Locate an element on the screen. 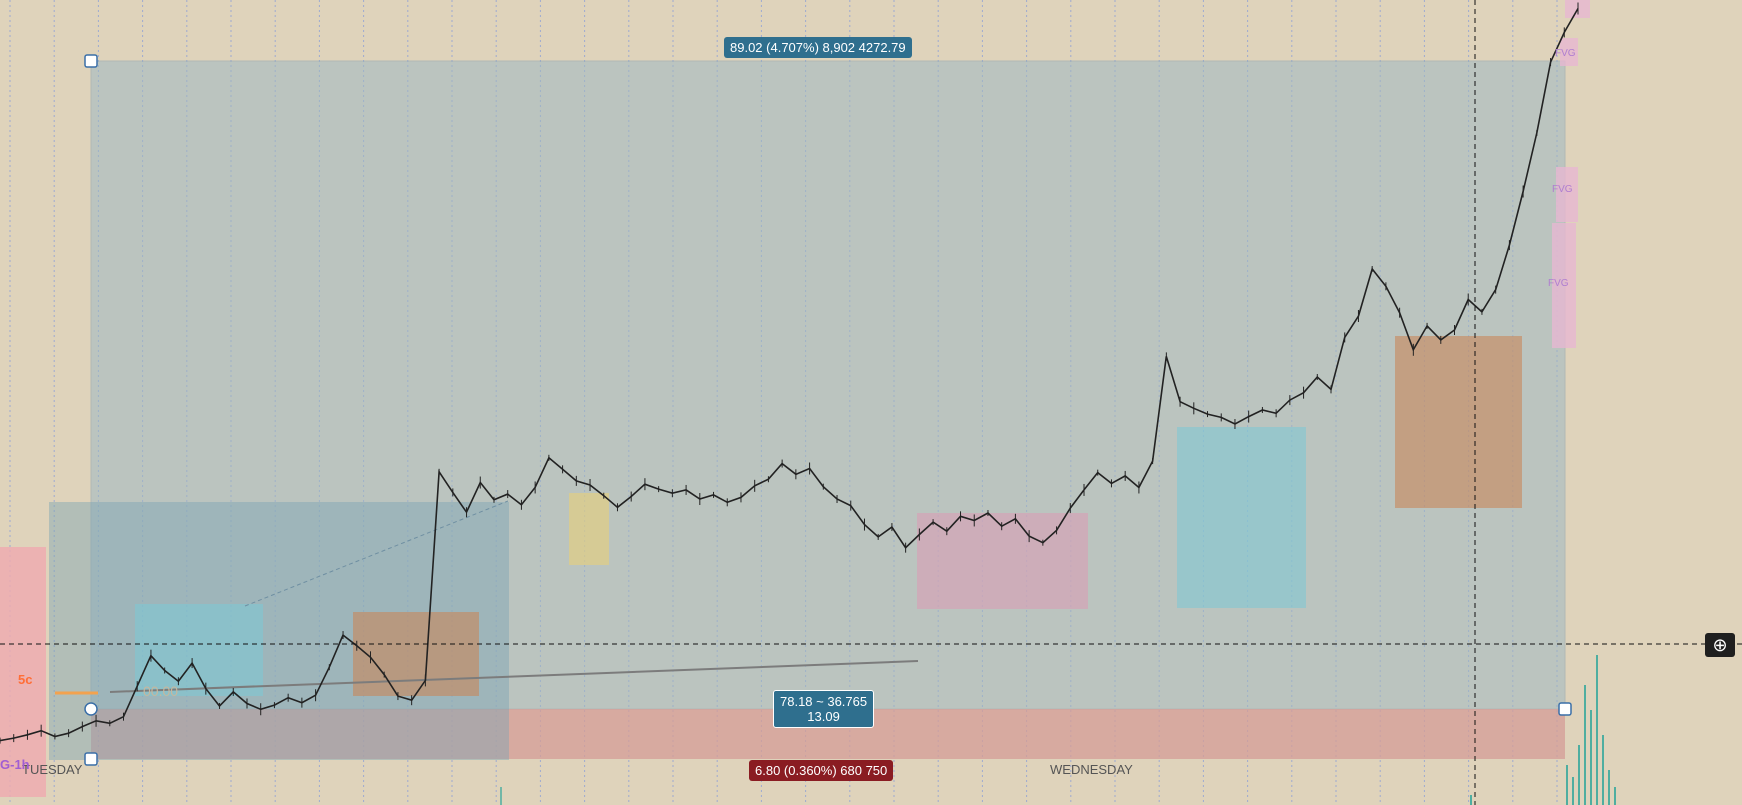 The width and height of the screenshot is (1742, 805). measure-bottom-label: 6.80 (0.360%) 680 750 is located at coordinates (821, 770).